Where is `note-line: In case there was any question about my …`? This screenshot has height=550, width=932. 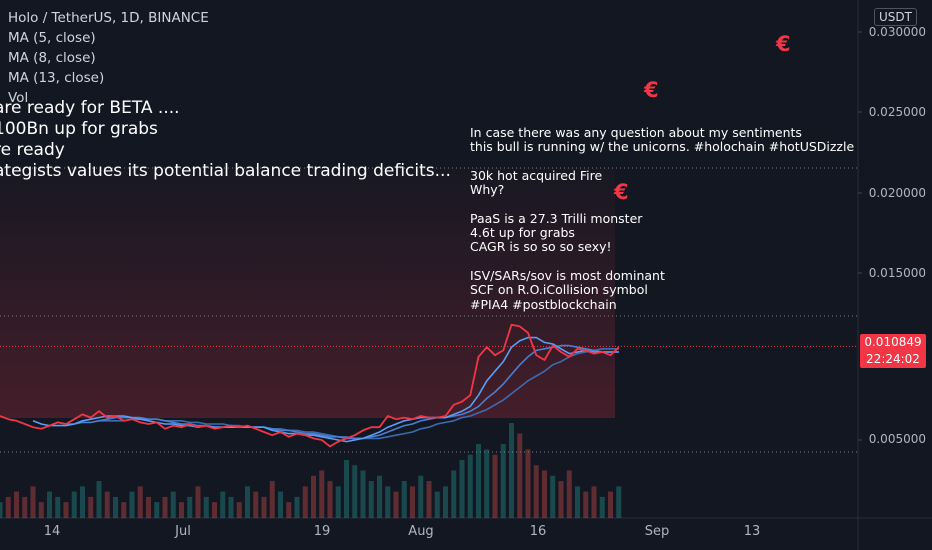 note-line: In case there was any question about my … is located at coordinates (636, 132).